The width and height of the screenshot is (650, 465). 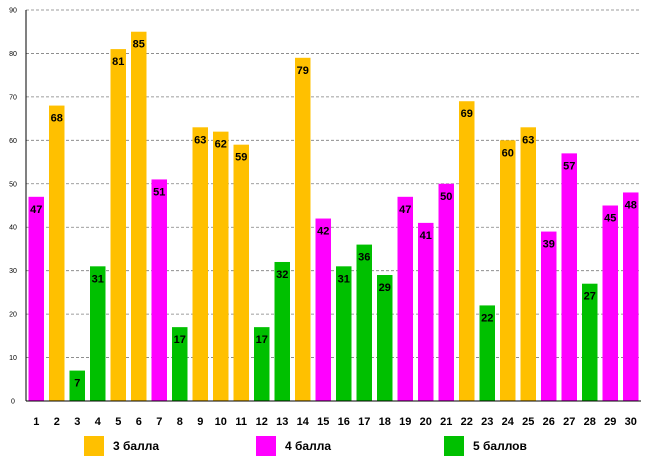 What do you see at coordinates (282, 422) in the screenshot?
I see `x-tick-label-13: 13` at bounding box center [282, 422].